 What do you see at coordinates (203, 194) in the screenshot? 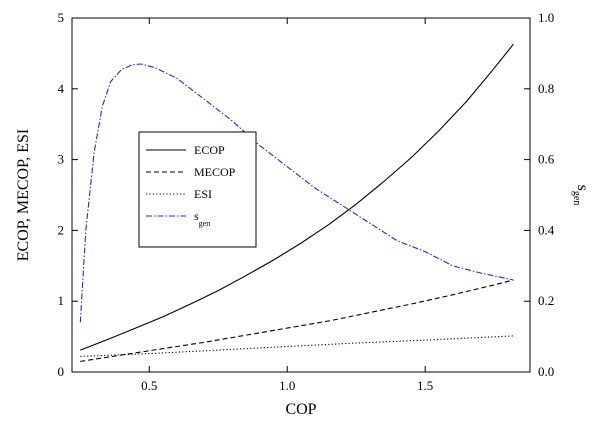
I see `legend-label: ESI` at bounding box center [203, 194].